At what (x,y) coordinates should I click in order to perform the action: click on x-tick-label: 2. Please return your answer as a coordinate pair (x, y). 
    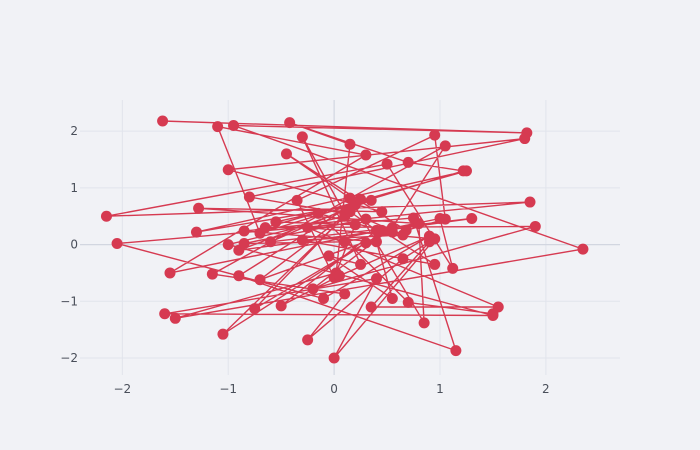
    Looking at the image, I should click on (546, 389).